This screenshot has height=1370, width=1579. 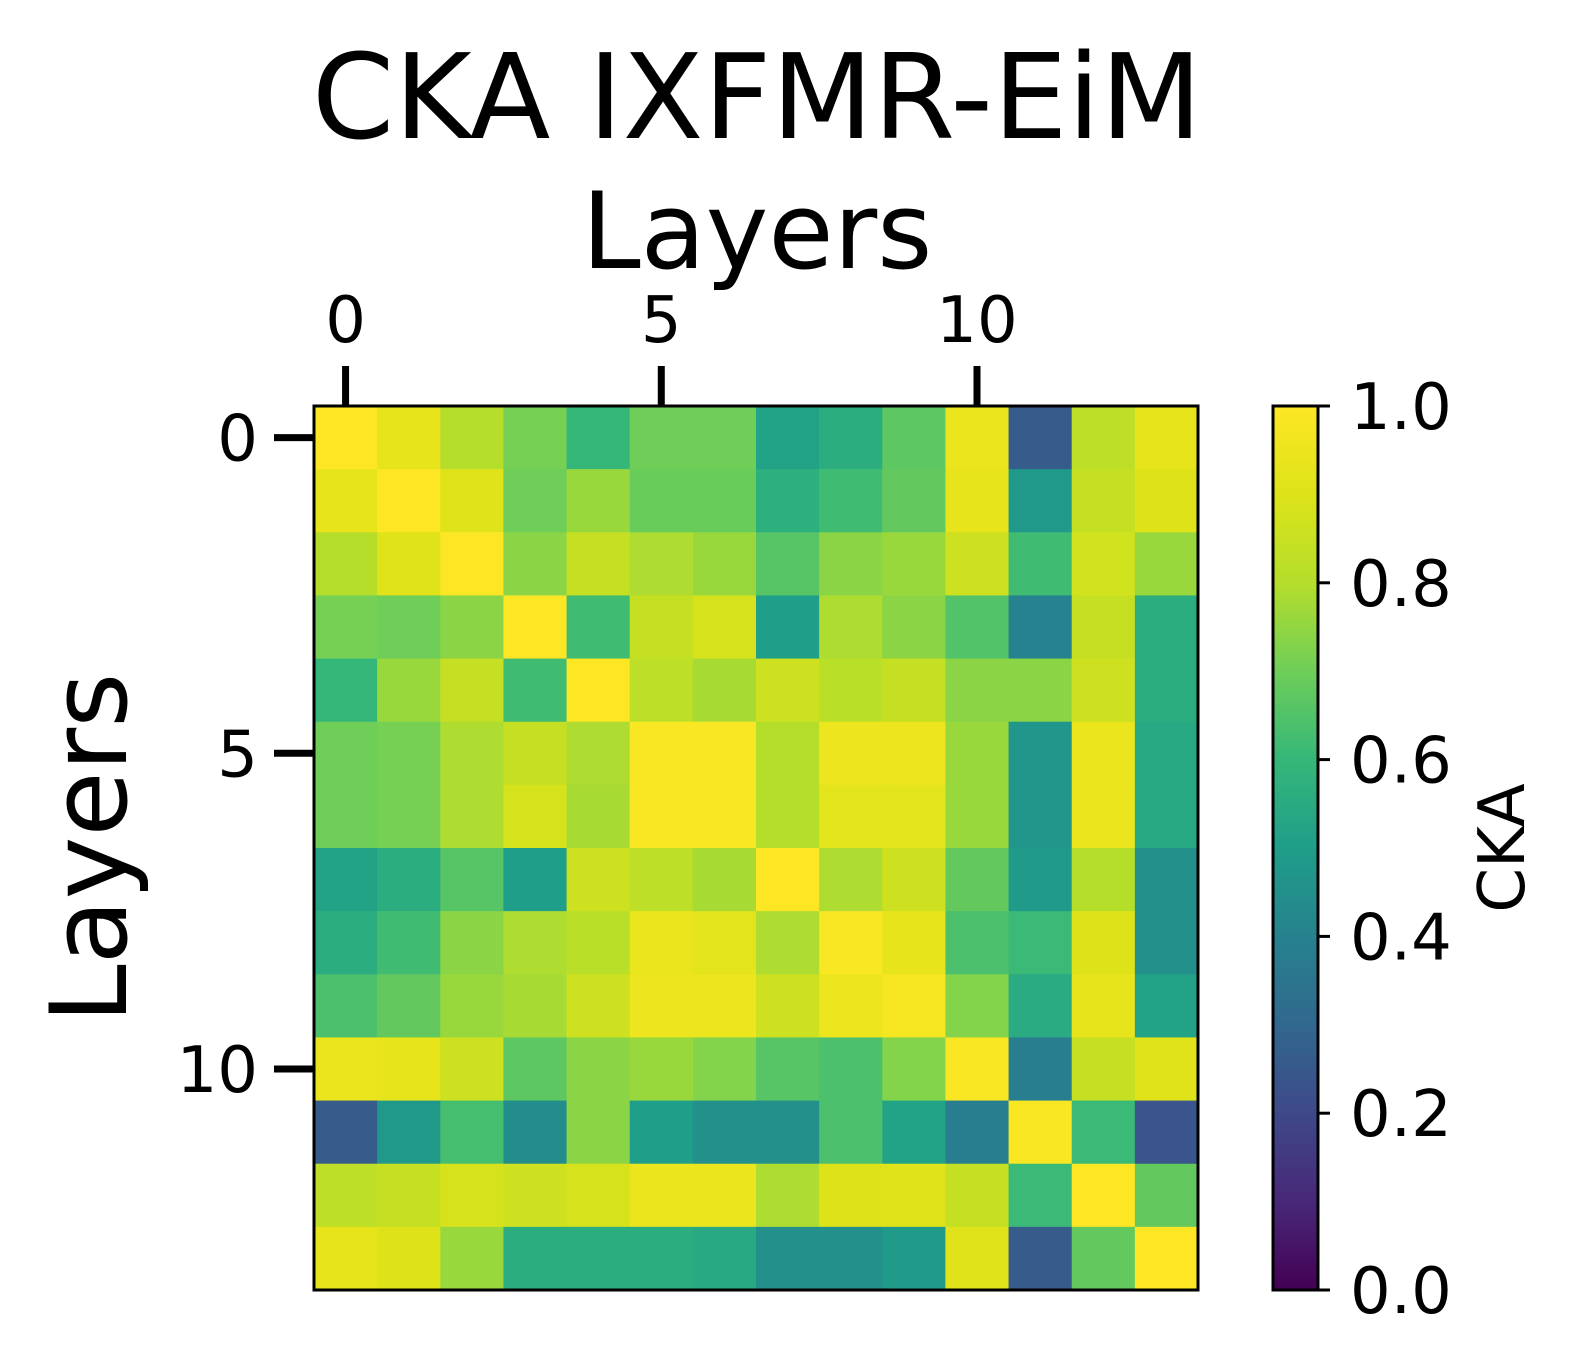 I want to click on colorbar-ticks: 0.0 0.2 0.4 0.6 0.8 1.0, so click(x=1385, y=850).